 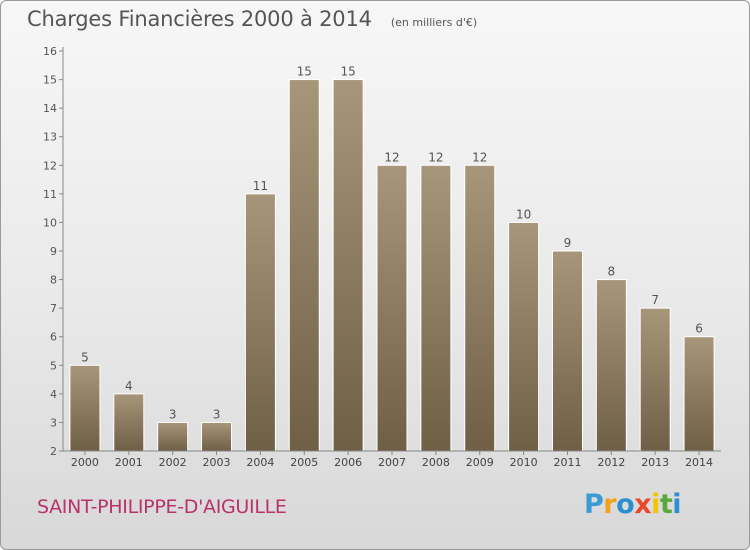 I want to click on town-name: SAINT-PHILIPPE-D'AIGUILLE, so click(x=162, y=507).